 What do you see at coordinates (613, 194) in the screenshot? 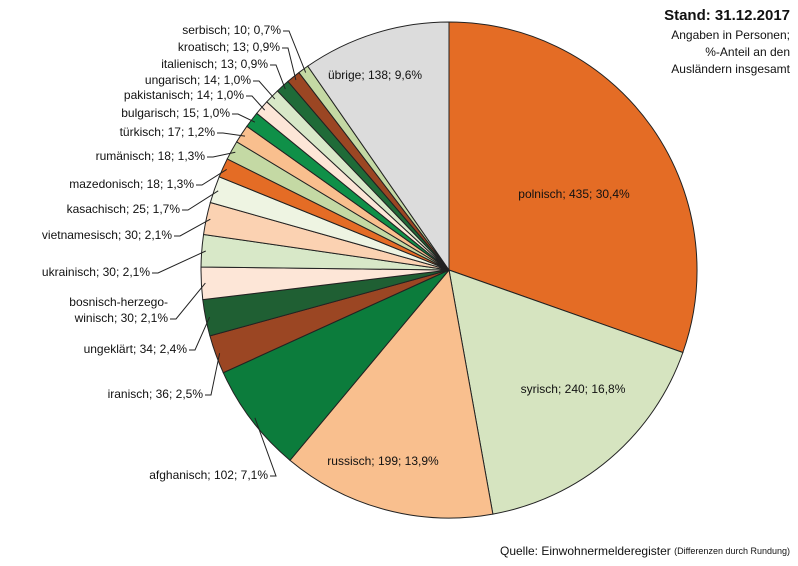
I see `percent-label: 30,4%` at bounding box center [613, 194].